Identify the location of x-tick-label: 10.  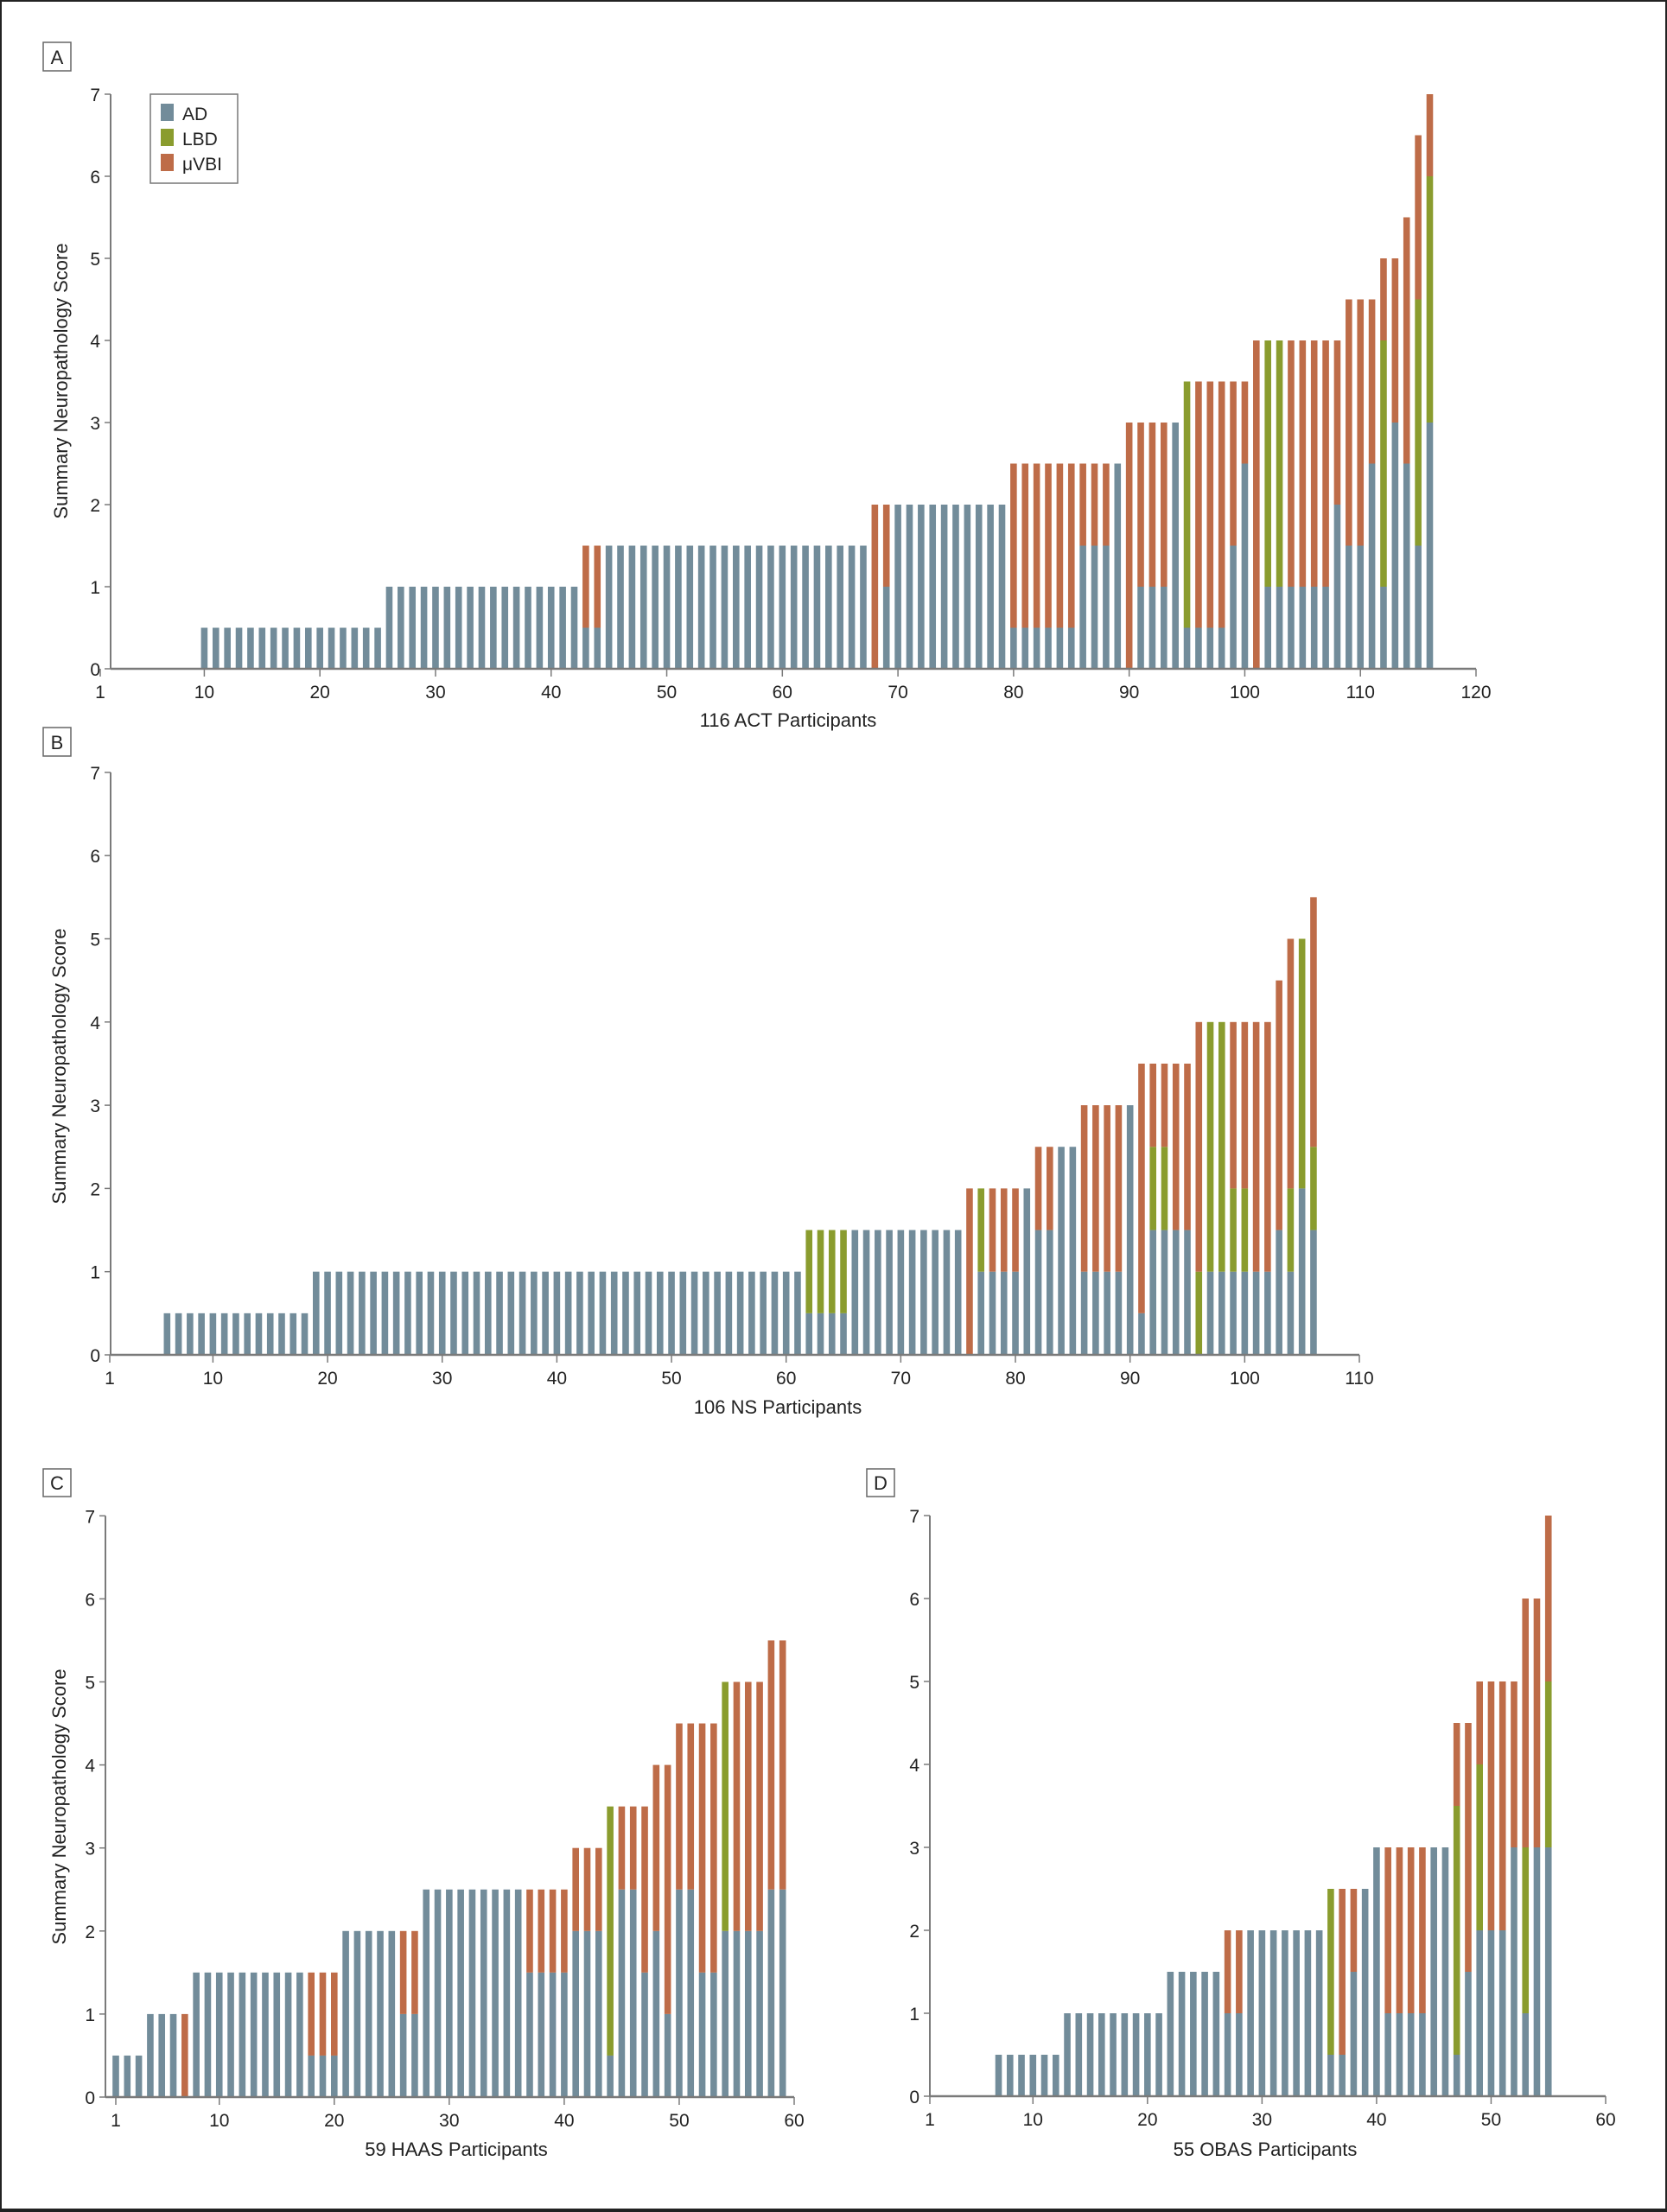
(1033, 2120).